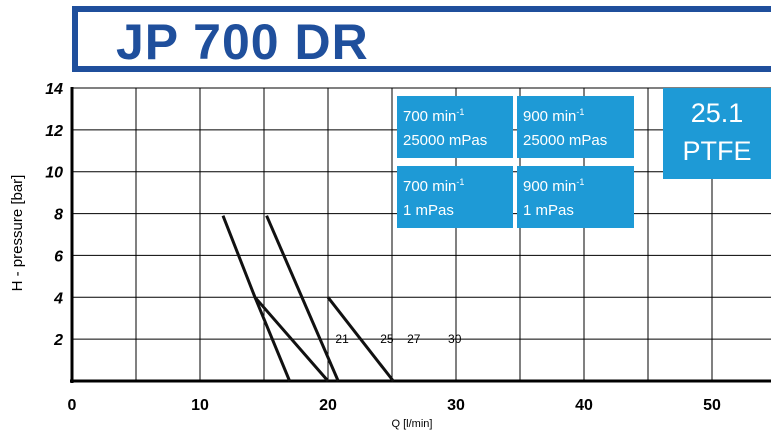  I want to click on annotation-label: 30, so click(455, 339).